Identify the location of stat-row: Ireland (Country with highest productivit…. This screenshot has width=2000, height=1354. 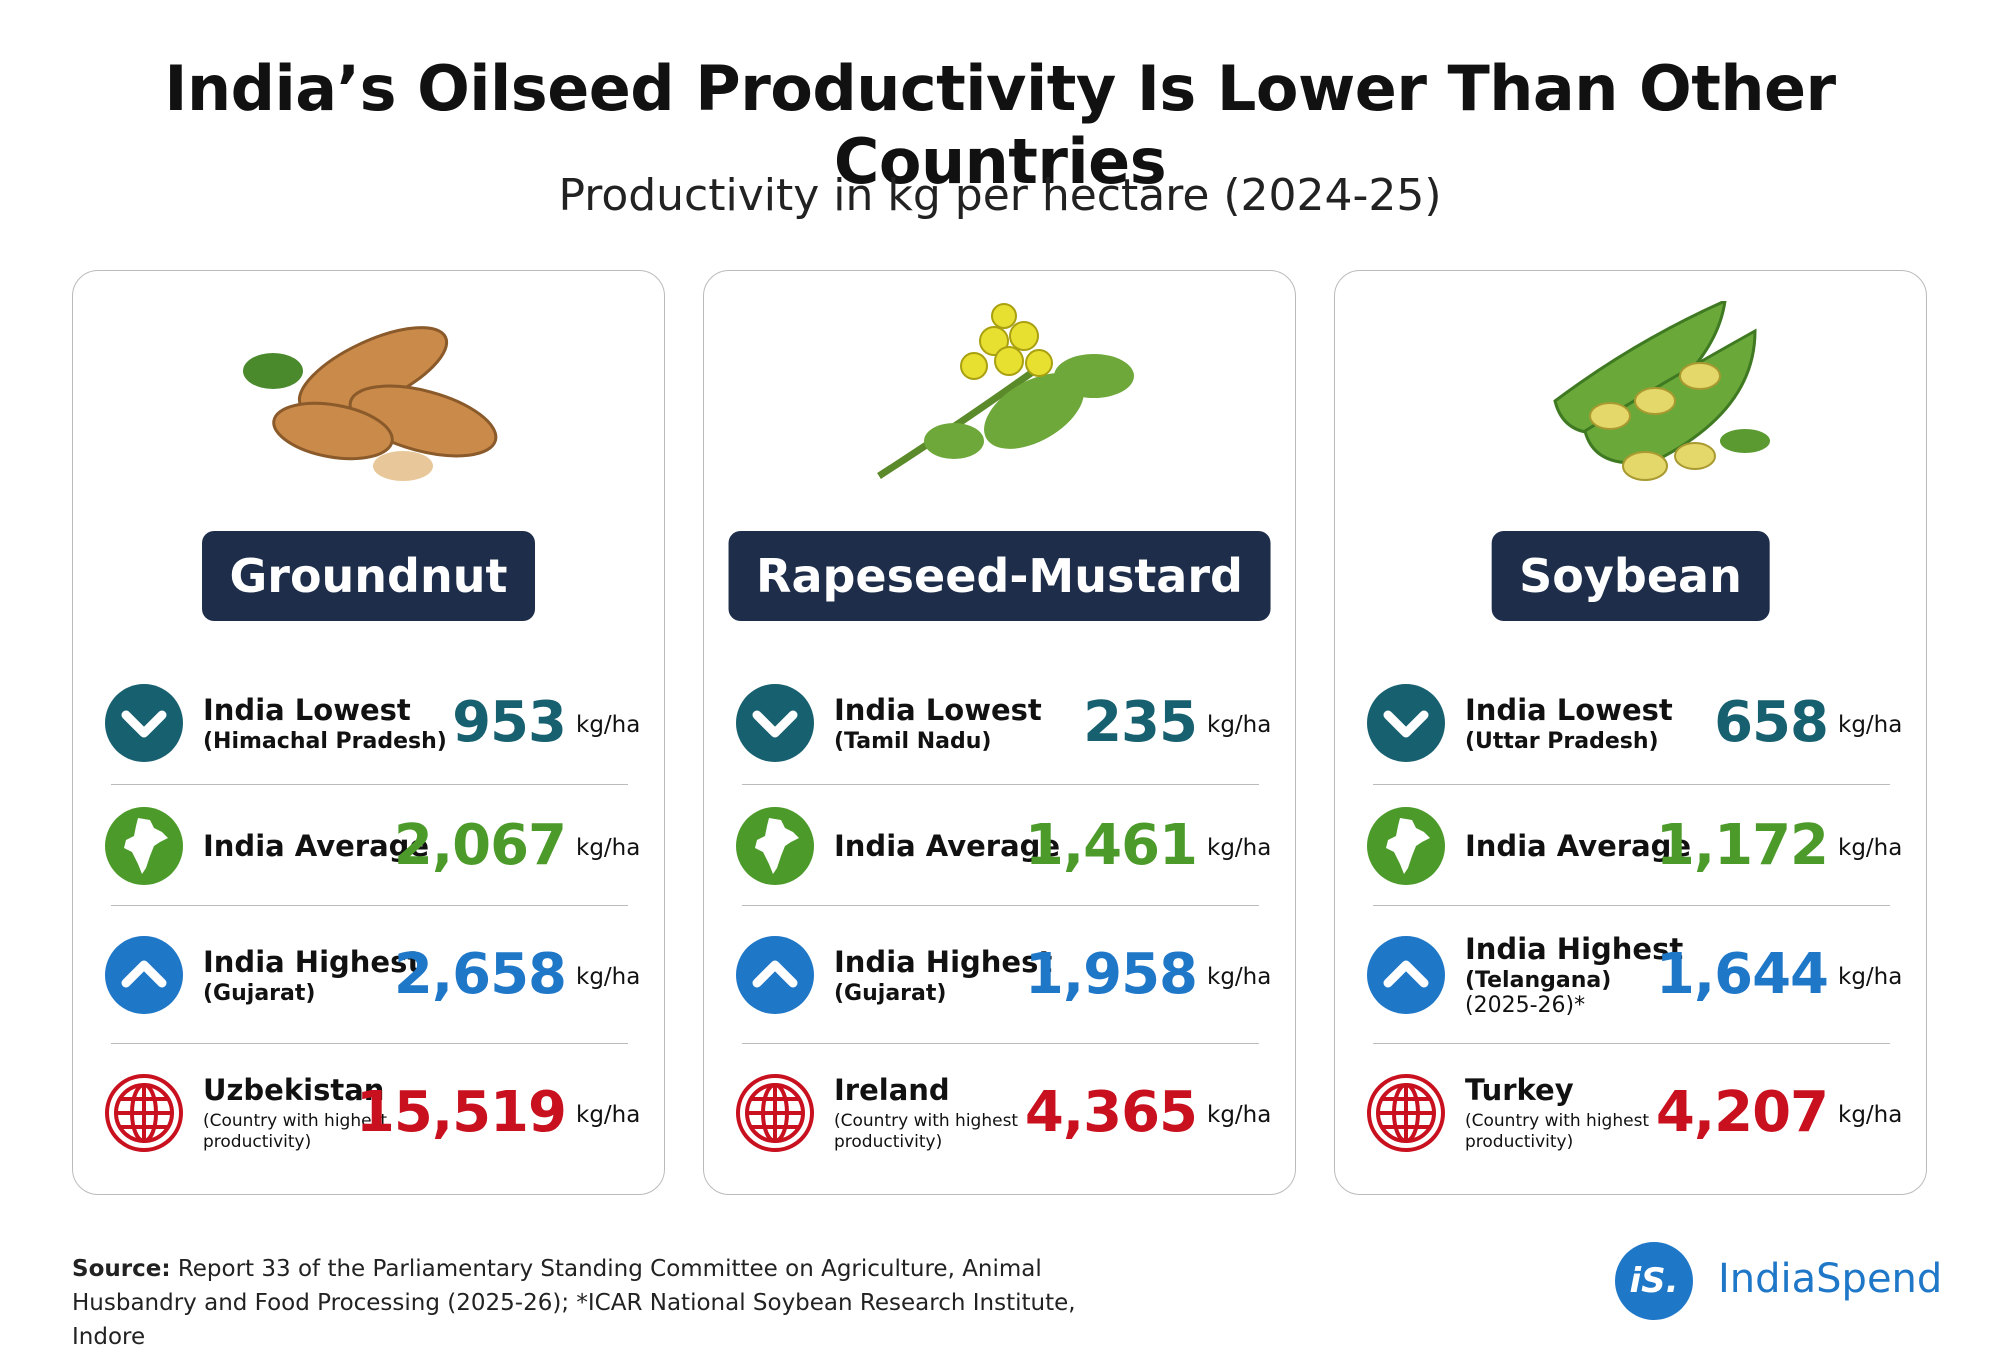
(1000, 1113).